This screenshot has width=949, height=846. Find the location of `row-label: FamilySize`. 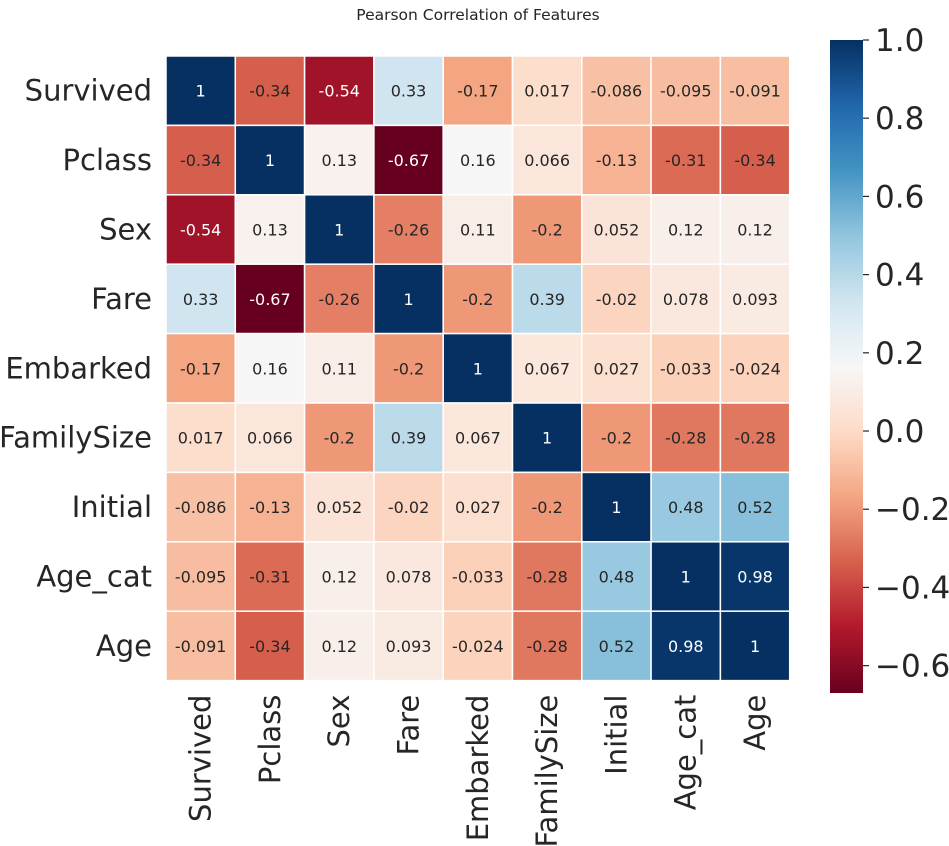

row-label: FamilySize is located at coordinates (76, 438).